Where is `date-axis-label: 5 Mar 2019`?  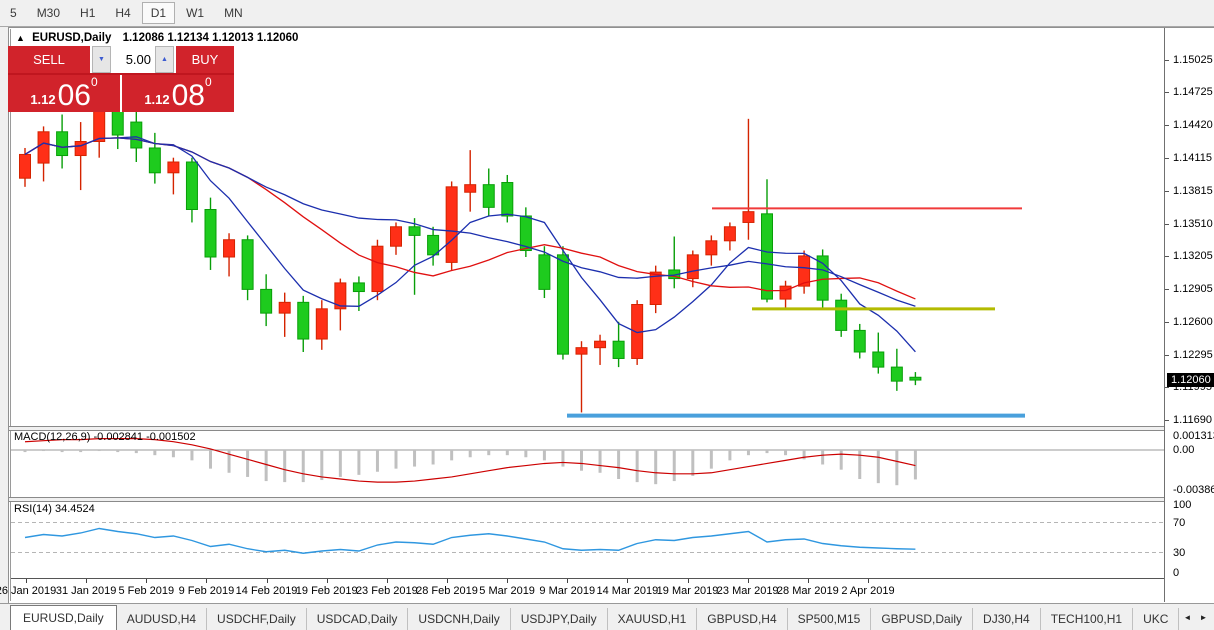 date-axis-label: 5 Mar 2019 is located at coordinates (507, 591).